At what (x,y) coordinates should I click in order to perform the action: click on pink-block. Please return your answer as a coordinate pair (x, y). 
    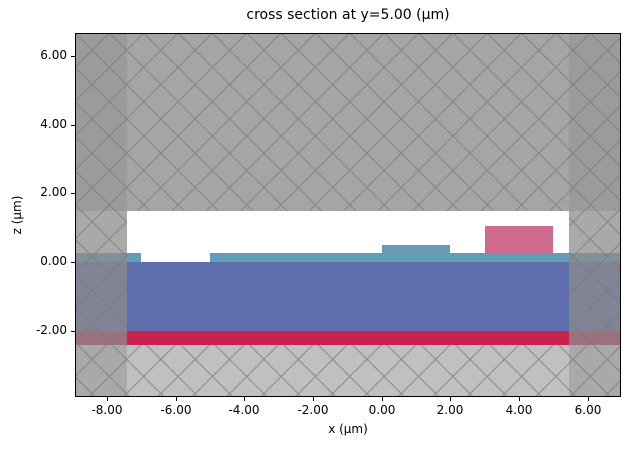
    Looking at the image, I should click on (519, 240).